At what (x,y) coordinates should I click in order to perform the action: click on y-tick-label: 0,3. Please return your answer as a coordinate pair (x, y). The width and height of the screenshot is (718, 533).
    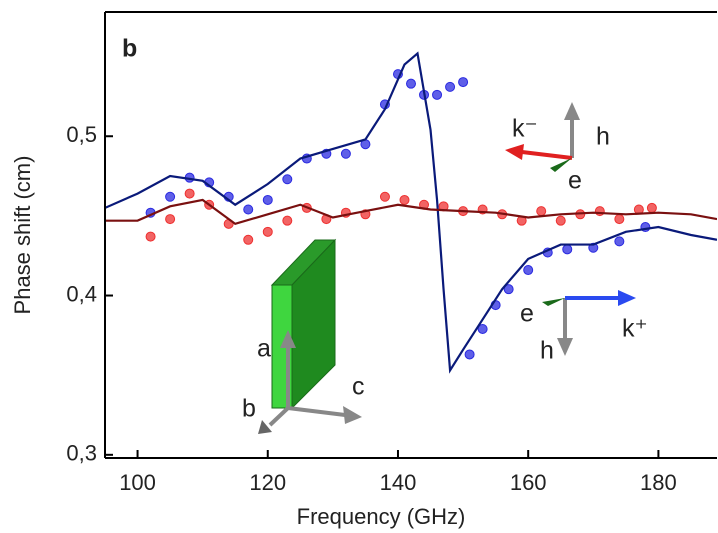
    Looking at the image, I should click on (81, 453).